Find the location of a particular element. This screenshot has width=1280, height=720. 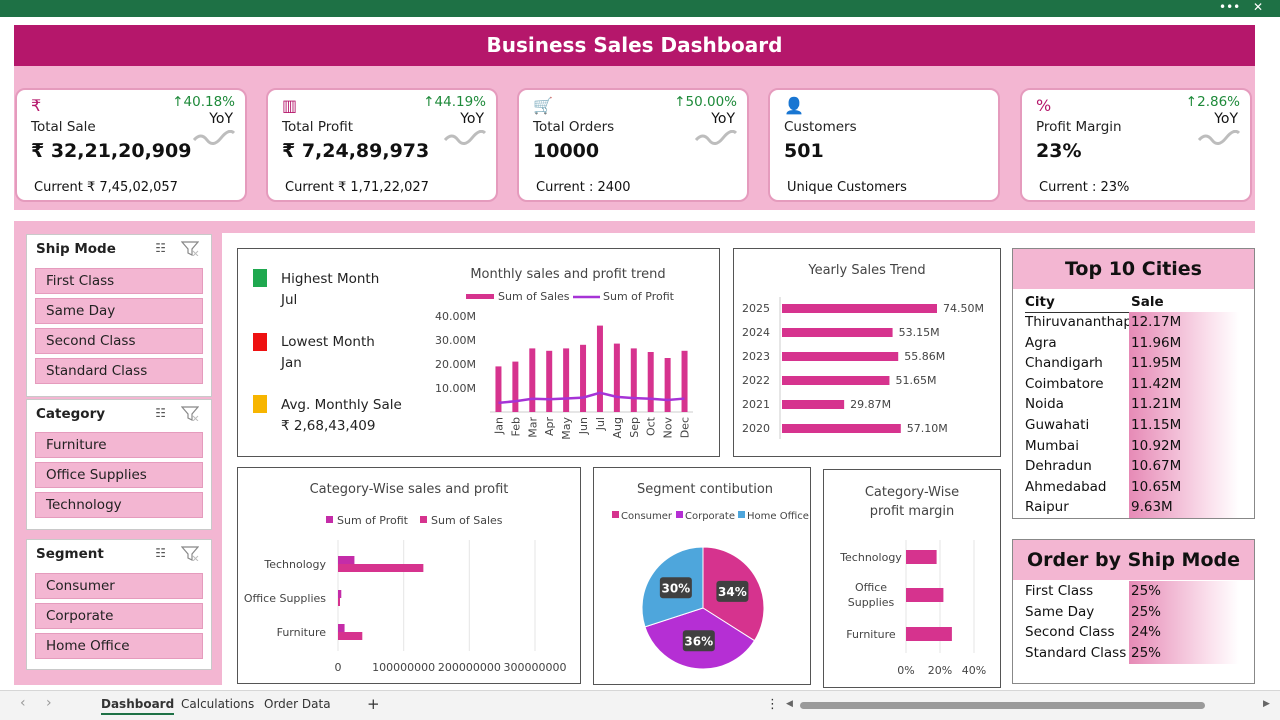

x-tick-label: Jun is located at coordinates (583, 426).